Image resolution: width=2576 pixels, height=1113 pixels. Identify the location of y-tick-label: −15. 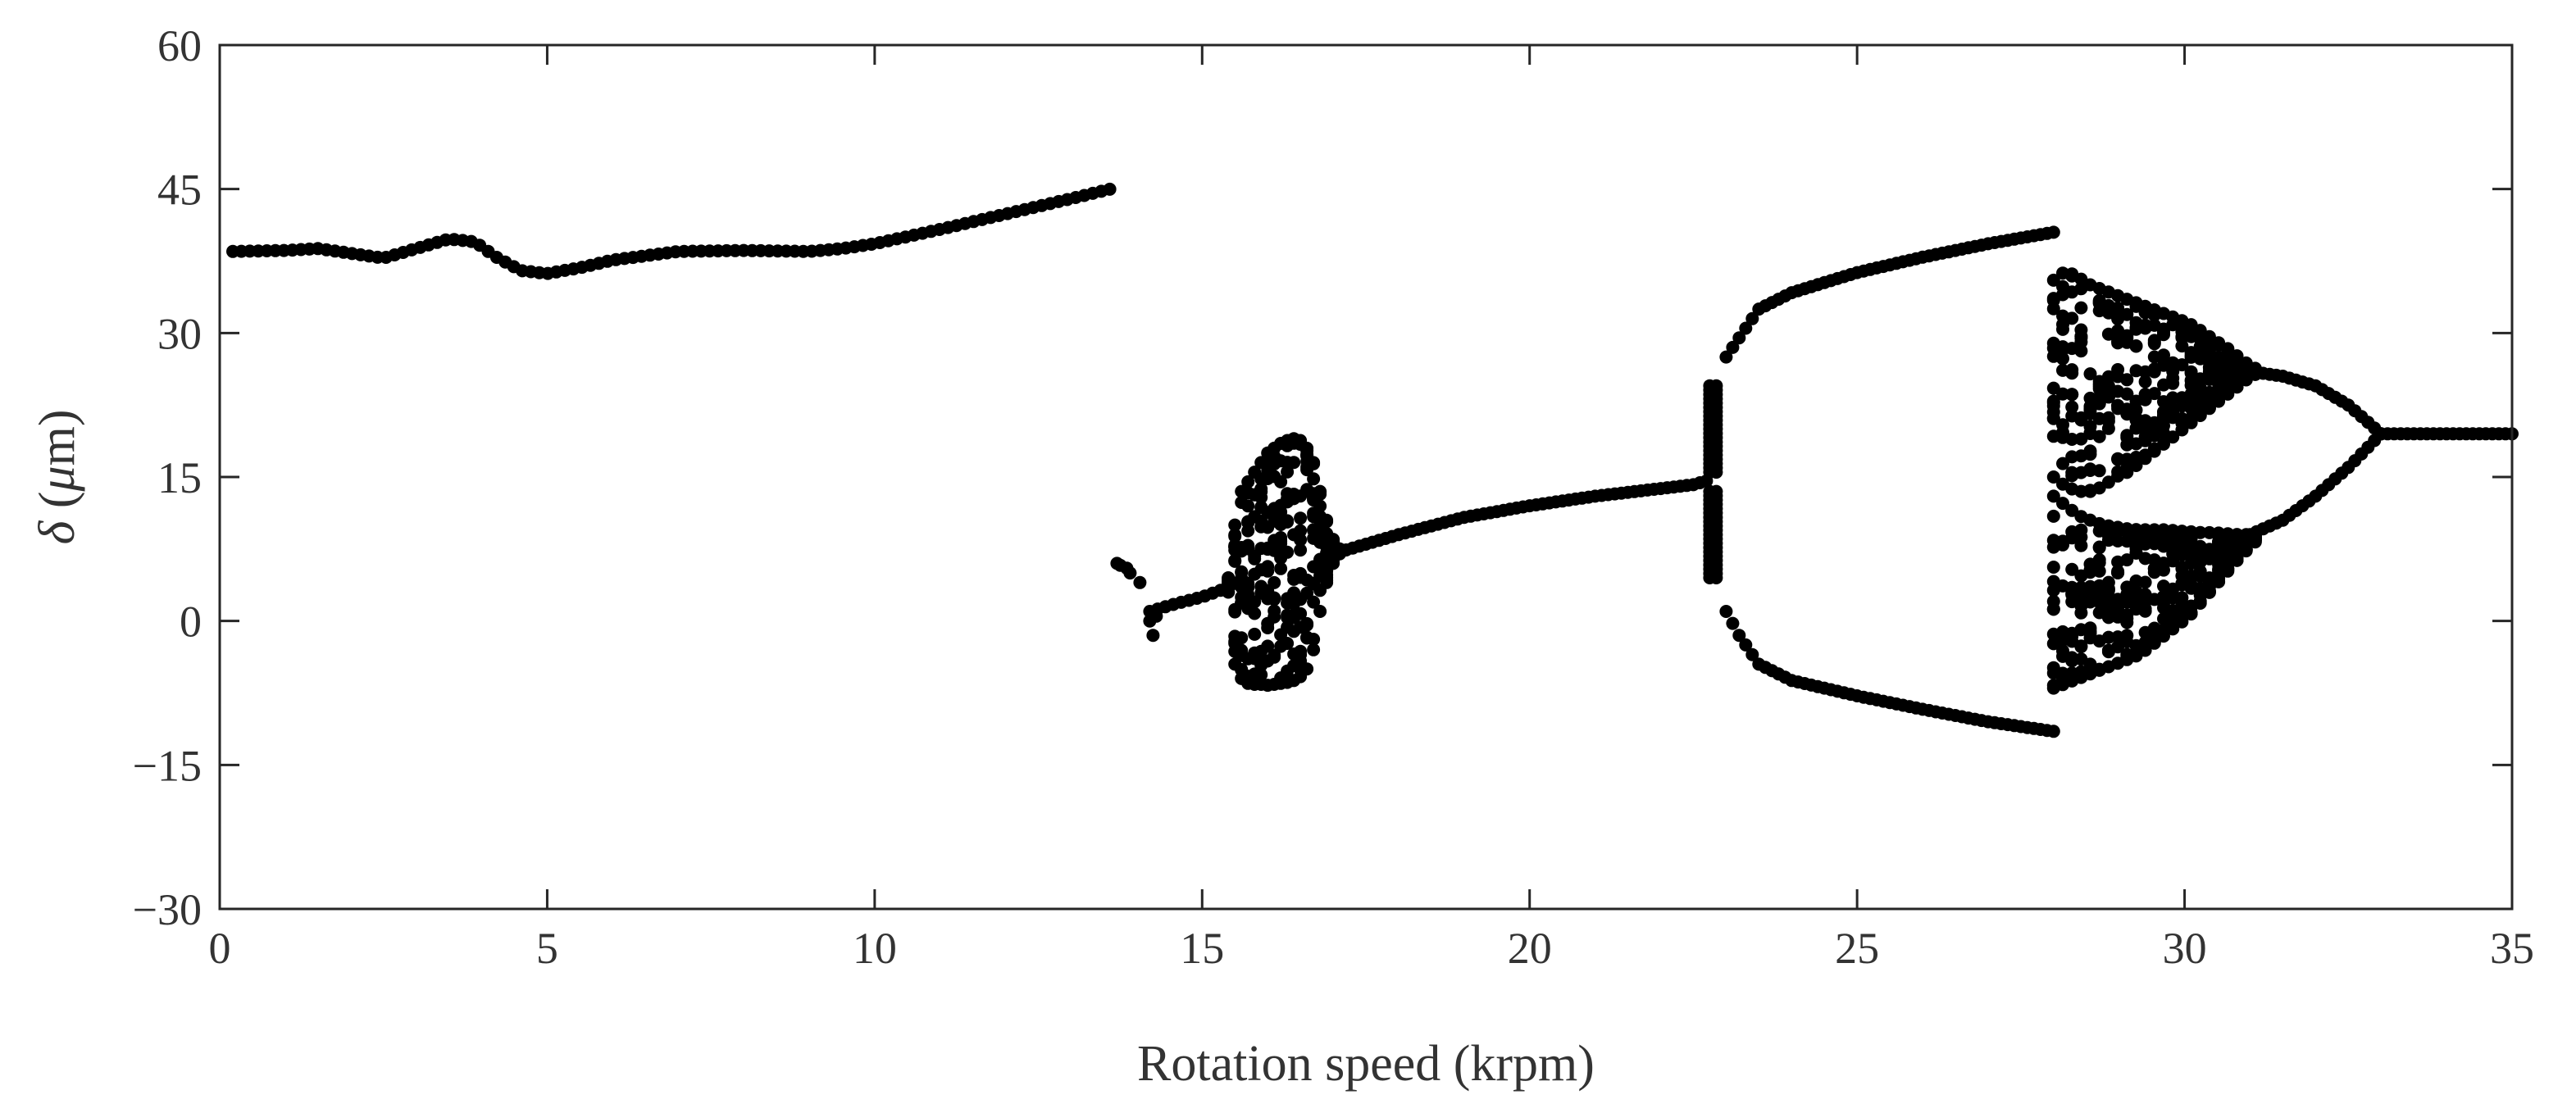
(167, 765).